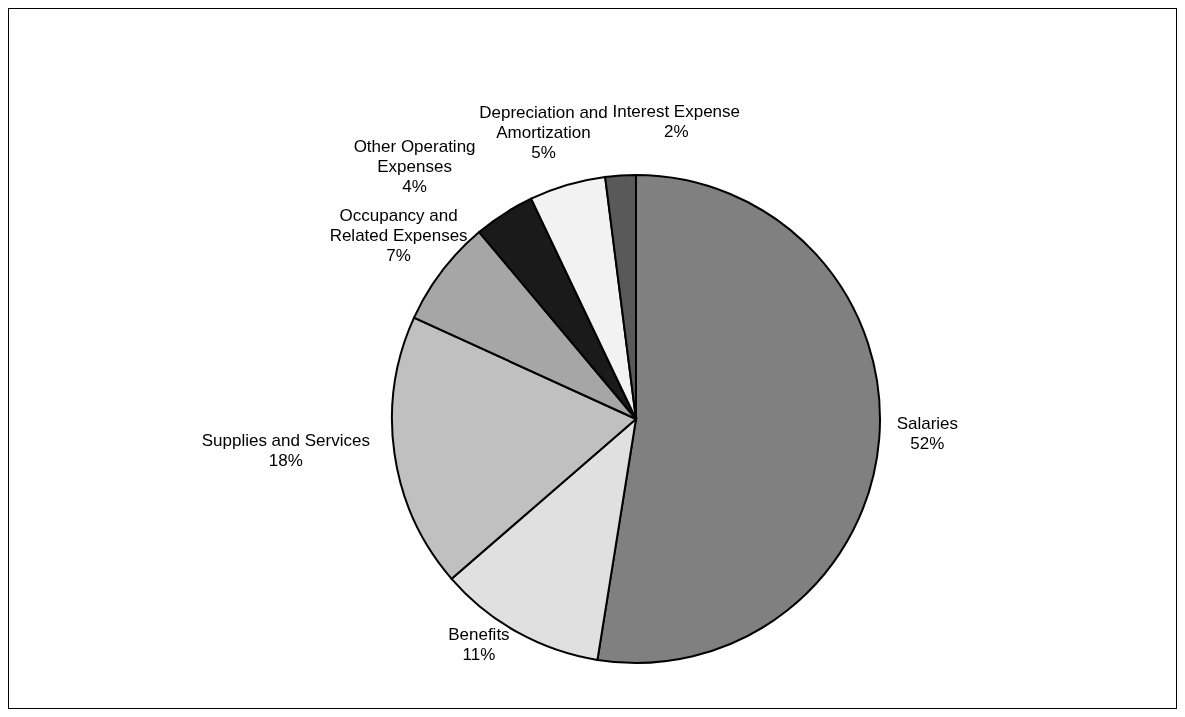  Describe the element at coordinates (414, 157) in the screenshot. I see `slice-label: Other Operating Expenses` at that location.